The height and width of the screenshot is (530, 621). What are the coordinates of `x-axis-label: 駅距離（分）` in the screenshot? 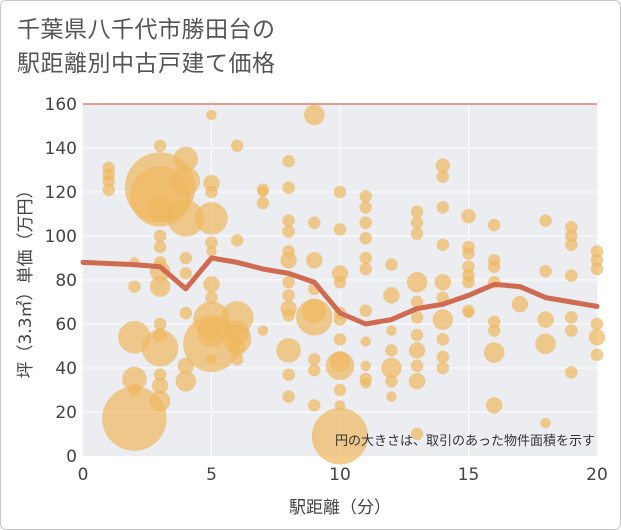 It's located at (340, 508).